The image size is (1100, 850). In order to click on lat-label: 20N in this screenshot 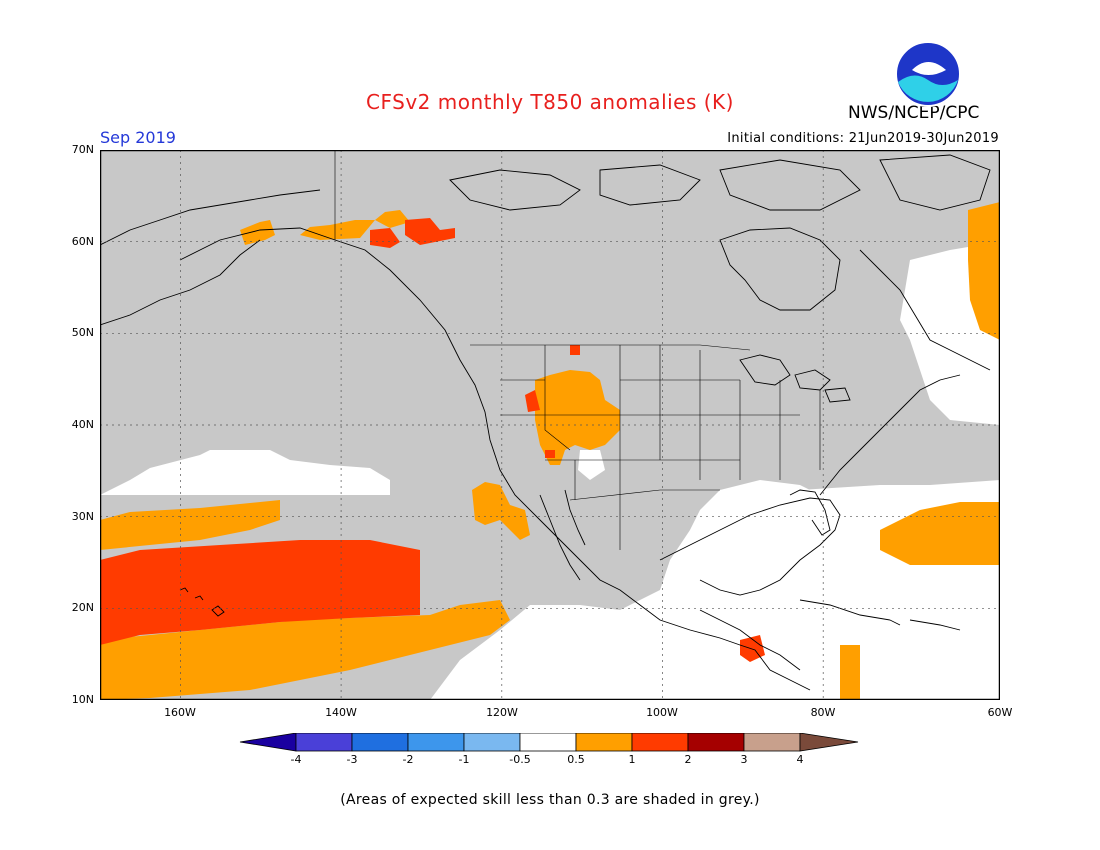, I will do `click(82, 607)`.